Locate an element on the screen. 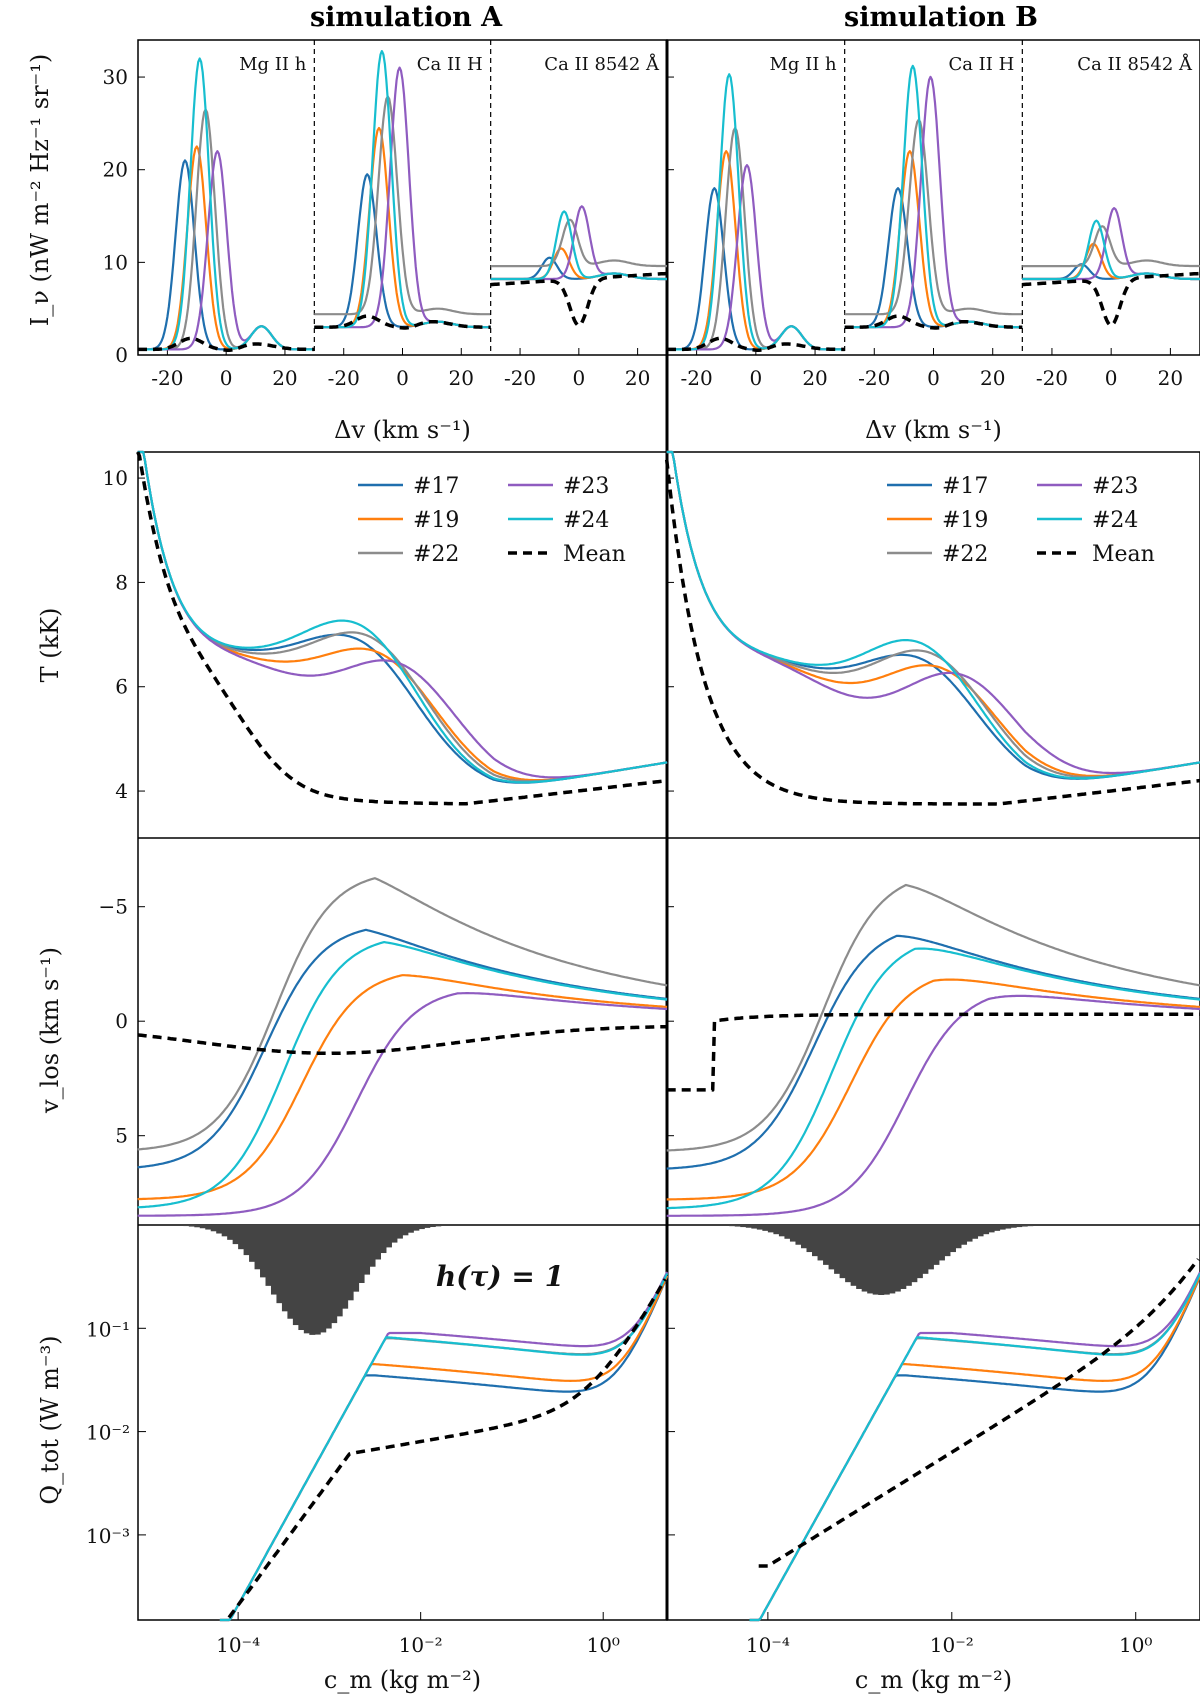 Image resolution: width=1200 pixels, height=1703 pixels. velocity-line-#24 is located at coordinates (402, 1075).